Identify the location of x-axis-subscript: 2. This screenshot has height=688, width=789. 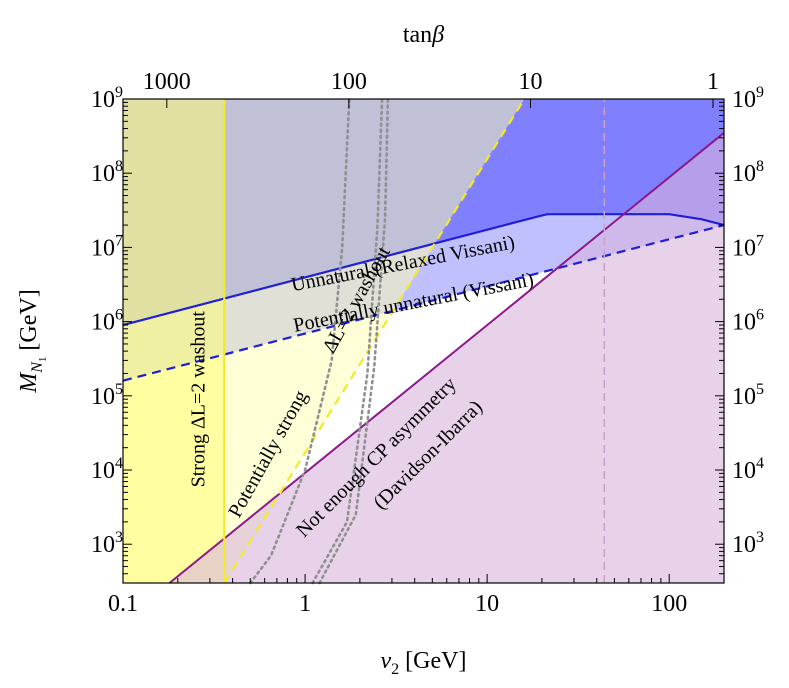
(395, 669).